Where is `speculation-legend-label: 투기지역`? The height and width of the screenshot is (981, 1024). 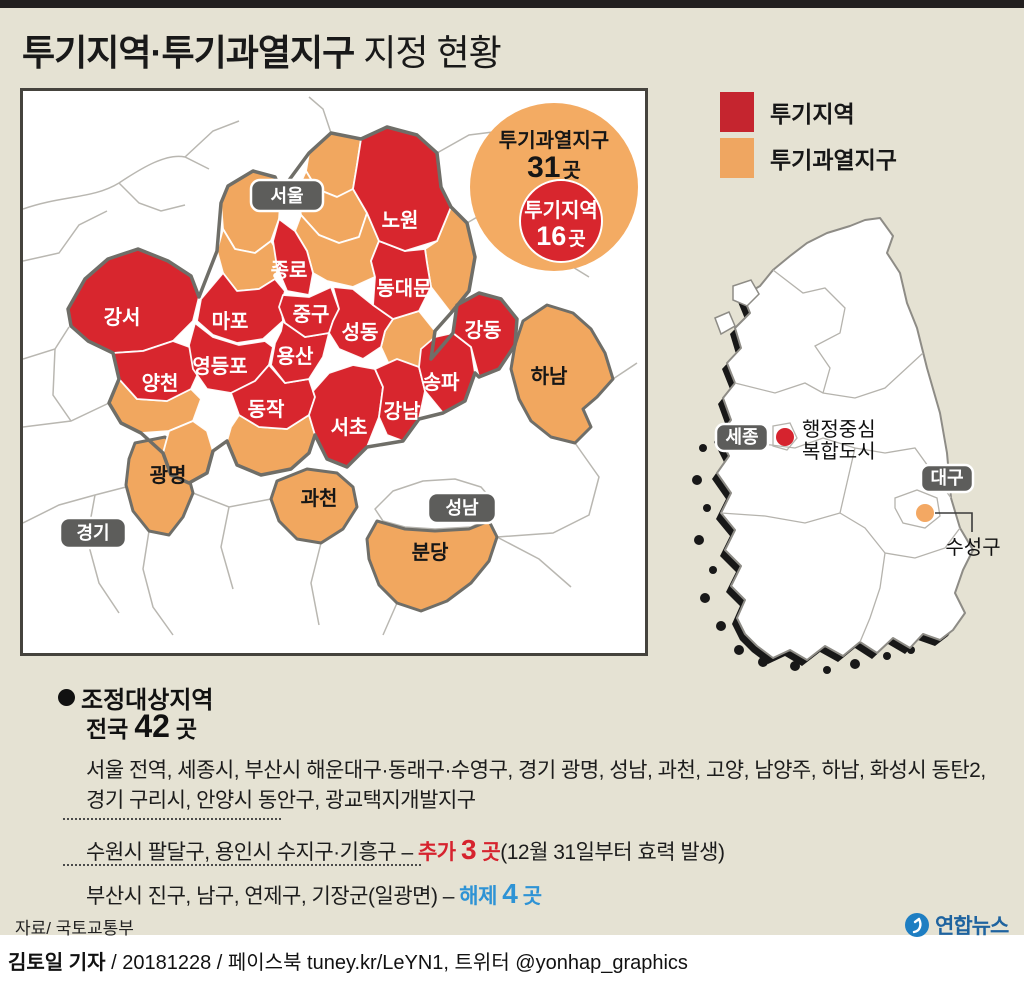 speculation-legend-label: 투기지역 is located at coordinates (812, 114).